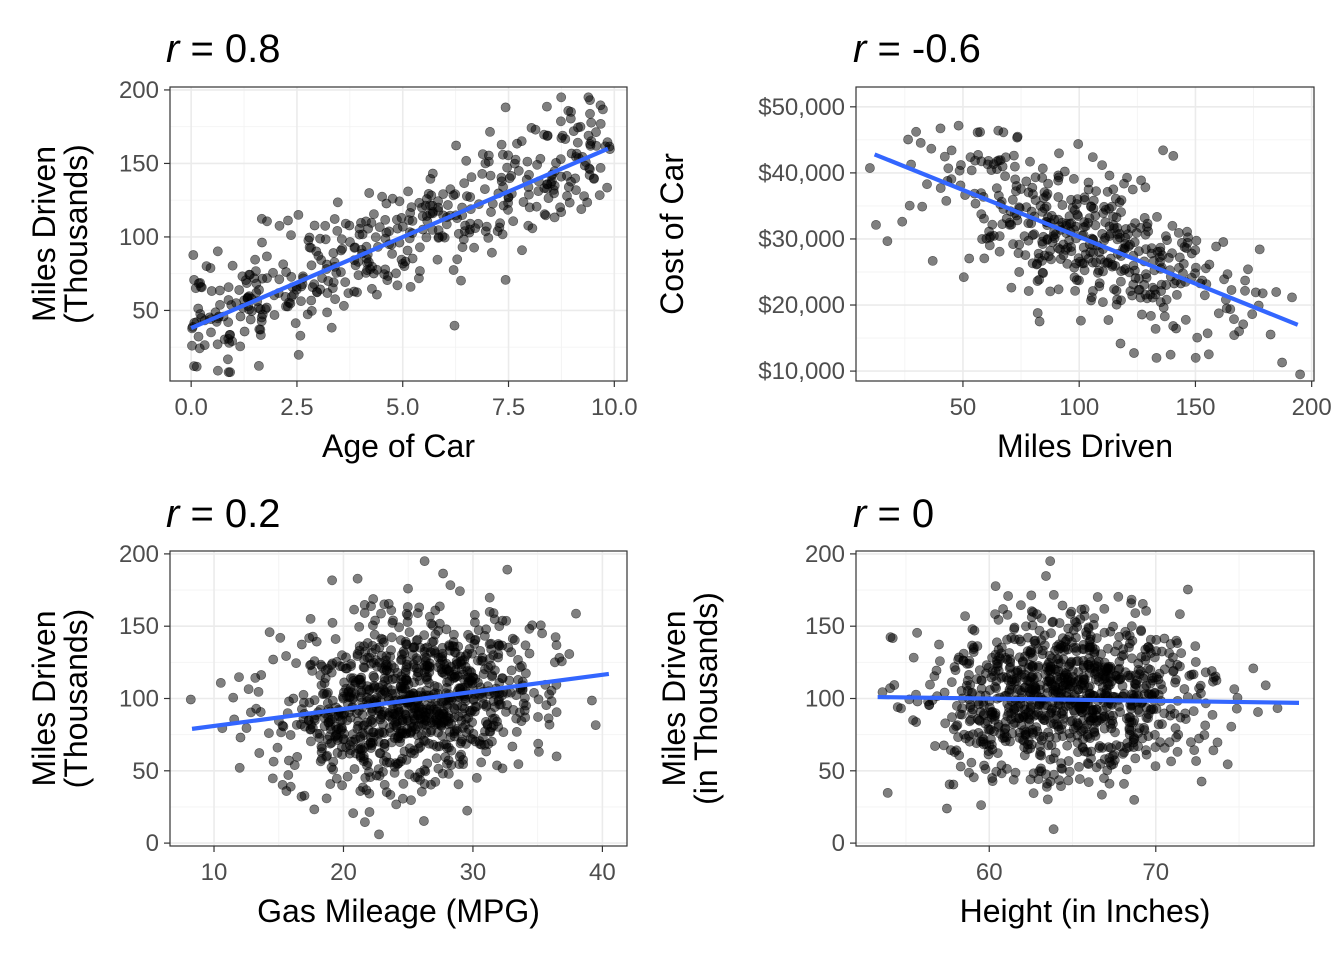  I want to click on x-axis: 0.0 2.5 5.0 7.5 10.0, so click(406, 401).